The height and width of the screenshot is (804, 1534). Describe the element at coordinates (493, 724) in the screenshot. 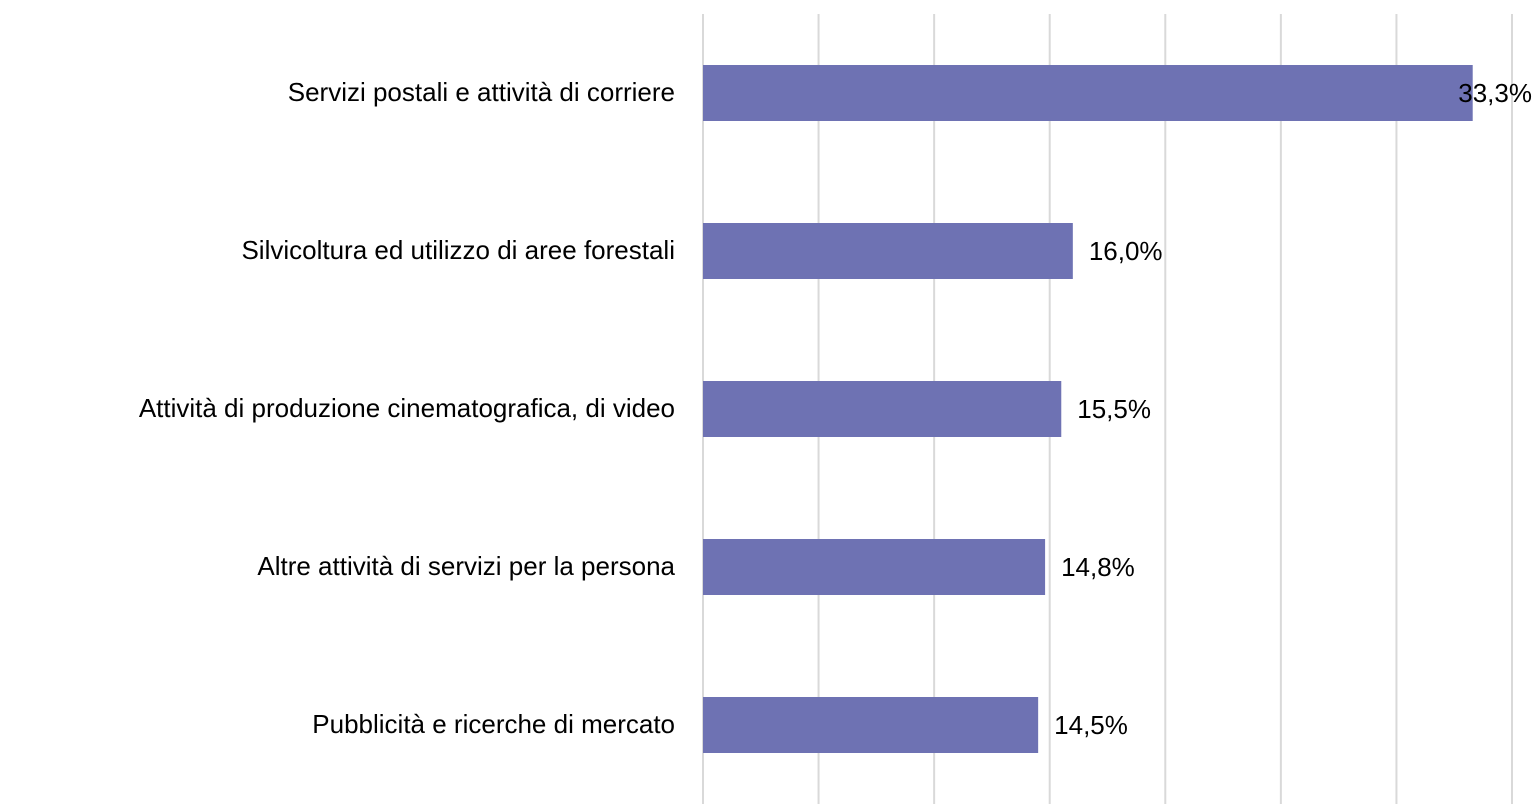

I see `category-label: Pubblicità e ricerche di mercato` at that location.